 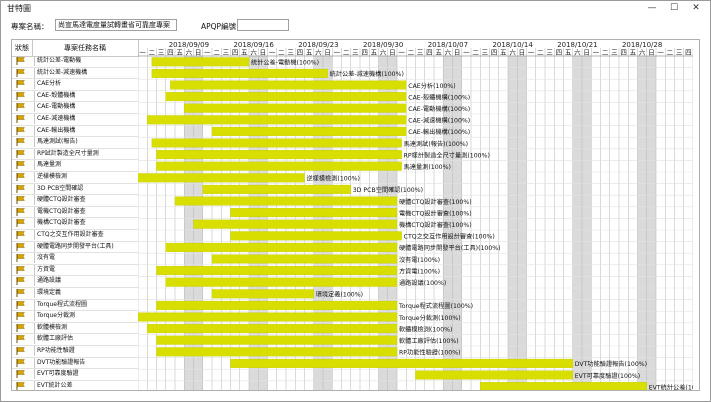 What do you see at coordinates (419, 271) in the screenshot?
I see `task-bar-label: 方資電(100%)` at bounding box center [419, 271].